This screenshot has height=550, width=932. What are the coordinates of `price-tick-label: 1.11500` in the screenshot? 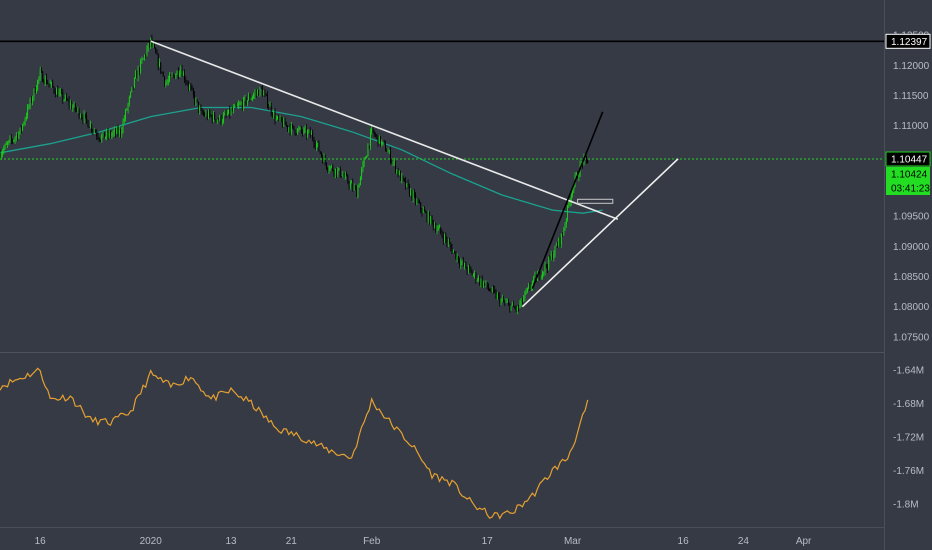 It's located at (911, 96).